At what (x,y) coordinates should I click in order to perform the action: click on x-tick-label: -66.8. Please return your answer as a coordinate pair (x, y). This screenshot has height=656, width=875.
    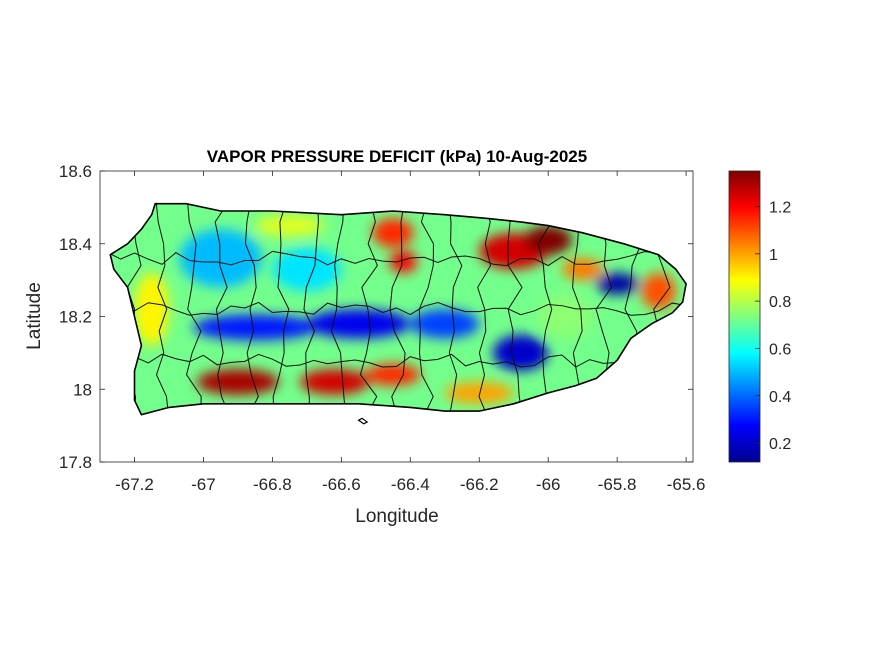
    Looking at the image, I should click on (272, 484).